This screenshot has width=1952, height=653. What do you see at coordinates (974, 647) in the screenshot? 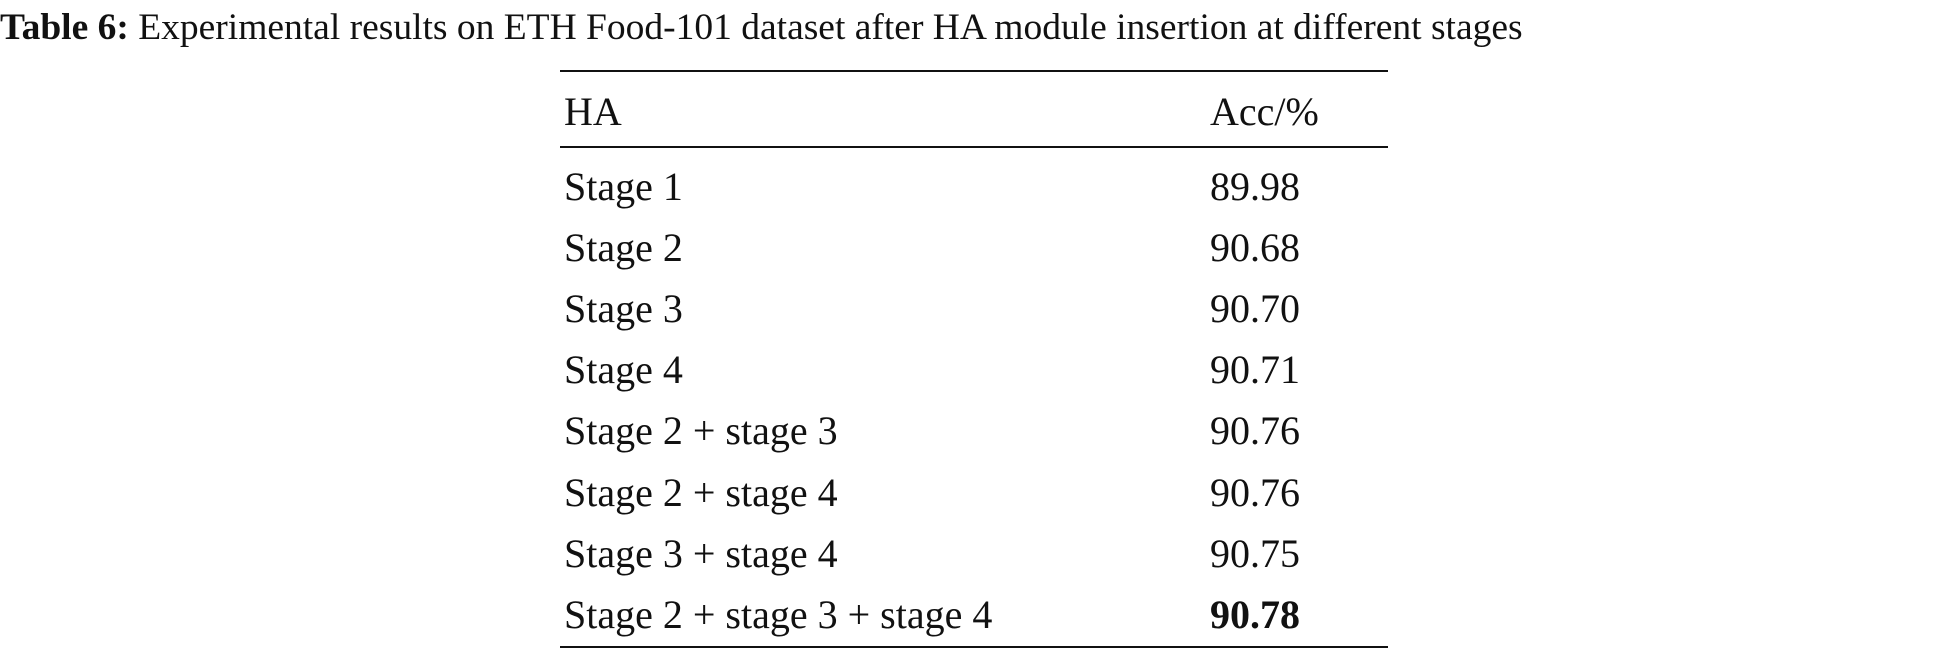
I see `bottom-rule` at bounding box center [974, 647].